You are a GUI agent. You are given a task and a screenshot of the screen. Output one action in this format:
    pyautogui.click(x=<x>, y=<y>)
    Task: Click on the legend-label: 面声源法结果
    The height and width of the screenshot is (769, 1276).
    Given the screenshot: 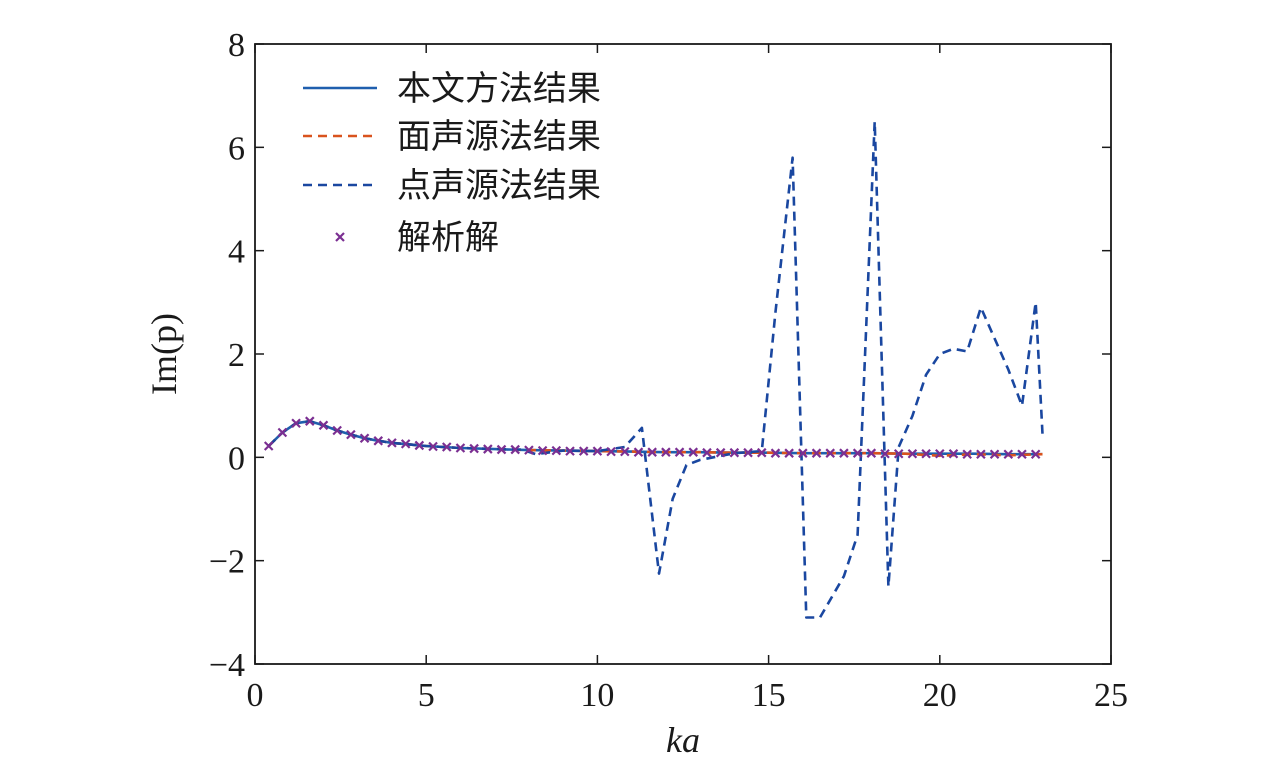 What is the action you would take?
    pyautogui.click(x=499, y=137)
    